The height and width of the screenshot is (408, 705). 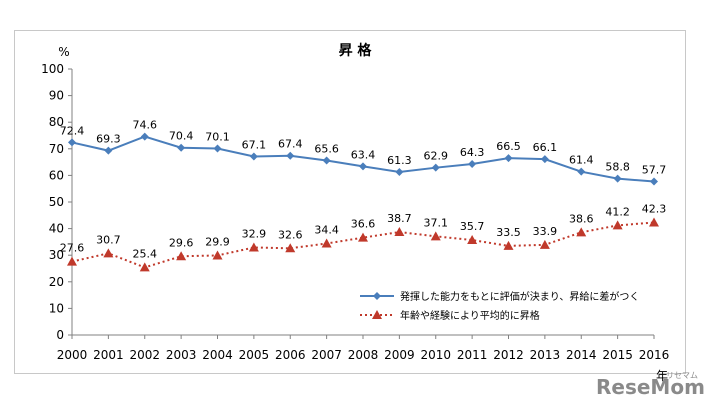 What do you see at coordinates (399, 218) in the screenshot?
I see `data-label: 38.7` at bounding box center [399, 218].